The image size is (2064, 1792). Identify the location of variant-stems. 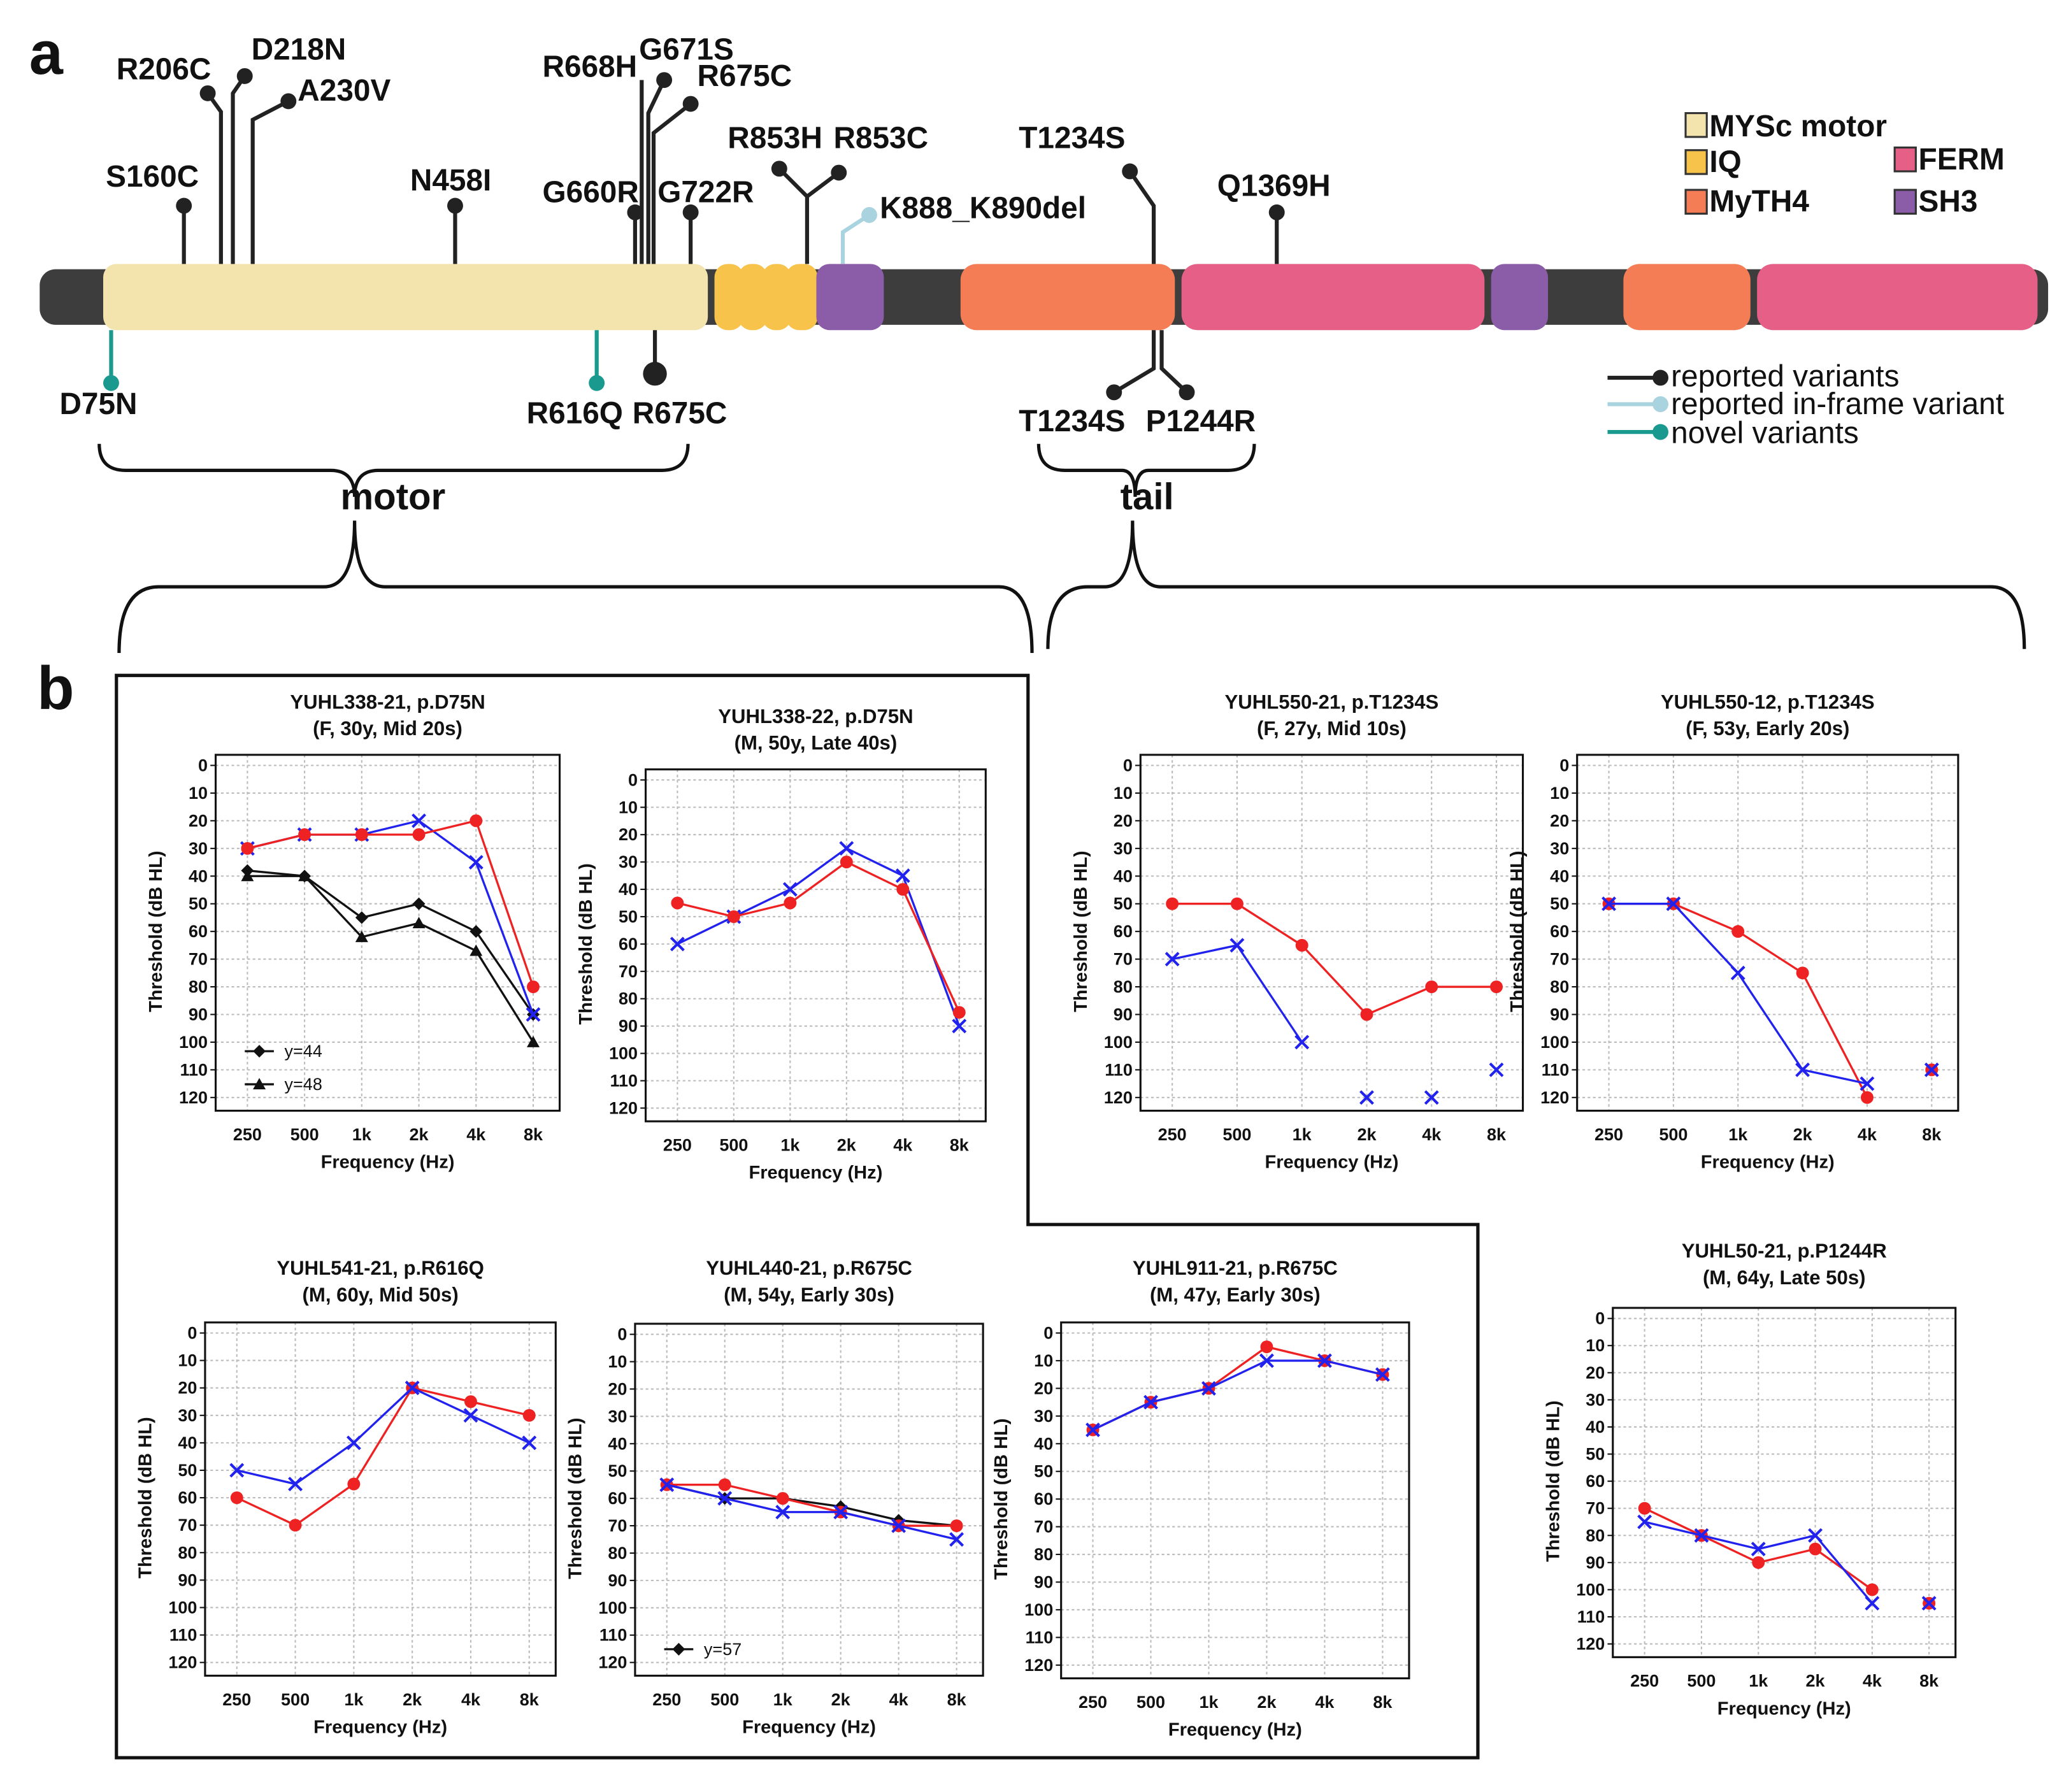
(694, 234).